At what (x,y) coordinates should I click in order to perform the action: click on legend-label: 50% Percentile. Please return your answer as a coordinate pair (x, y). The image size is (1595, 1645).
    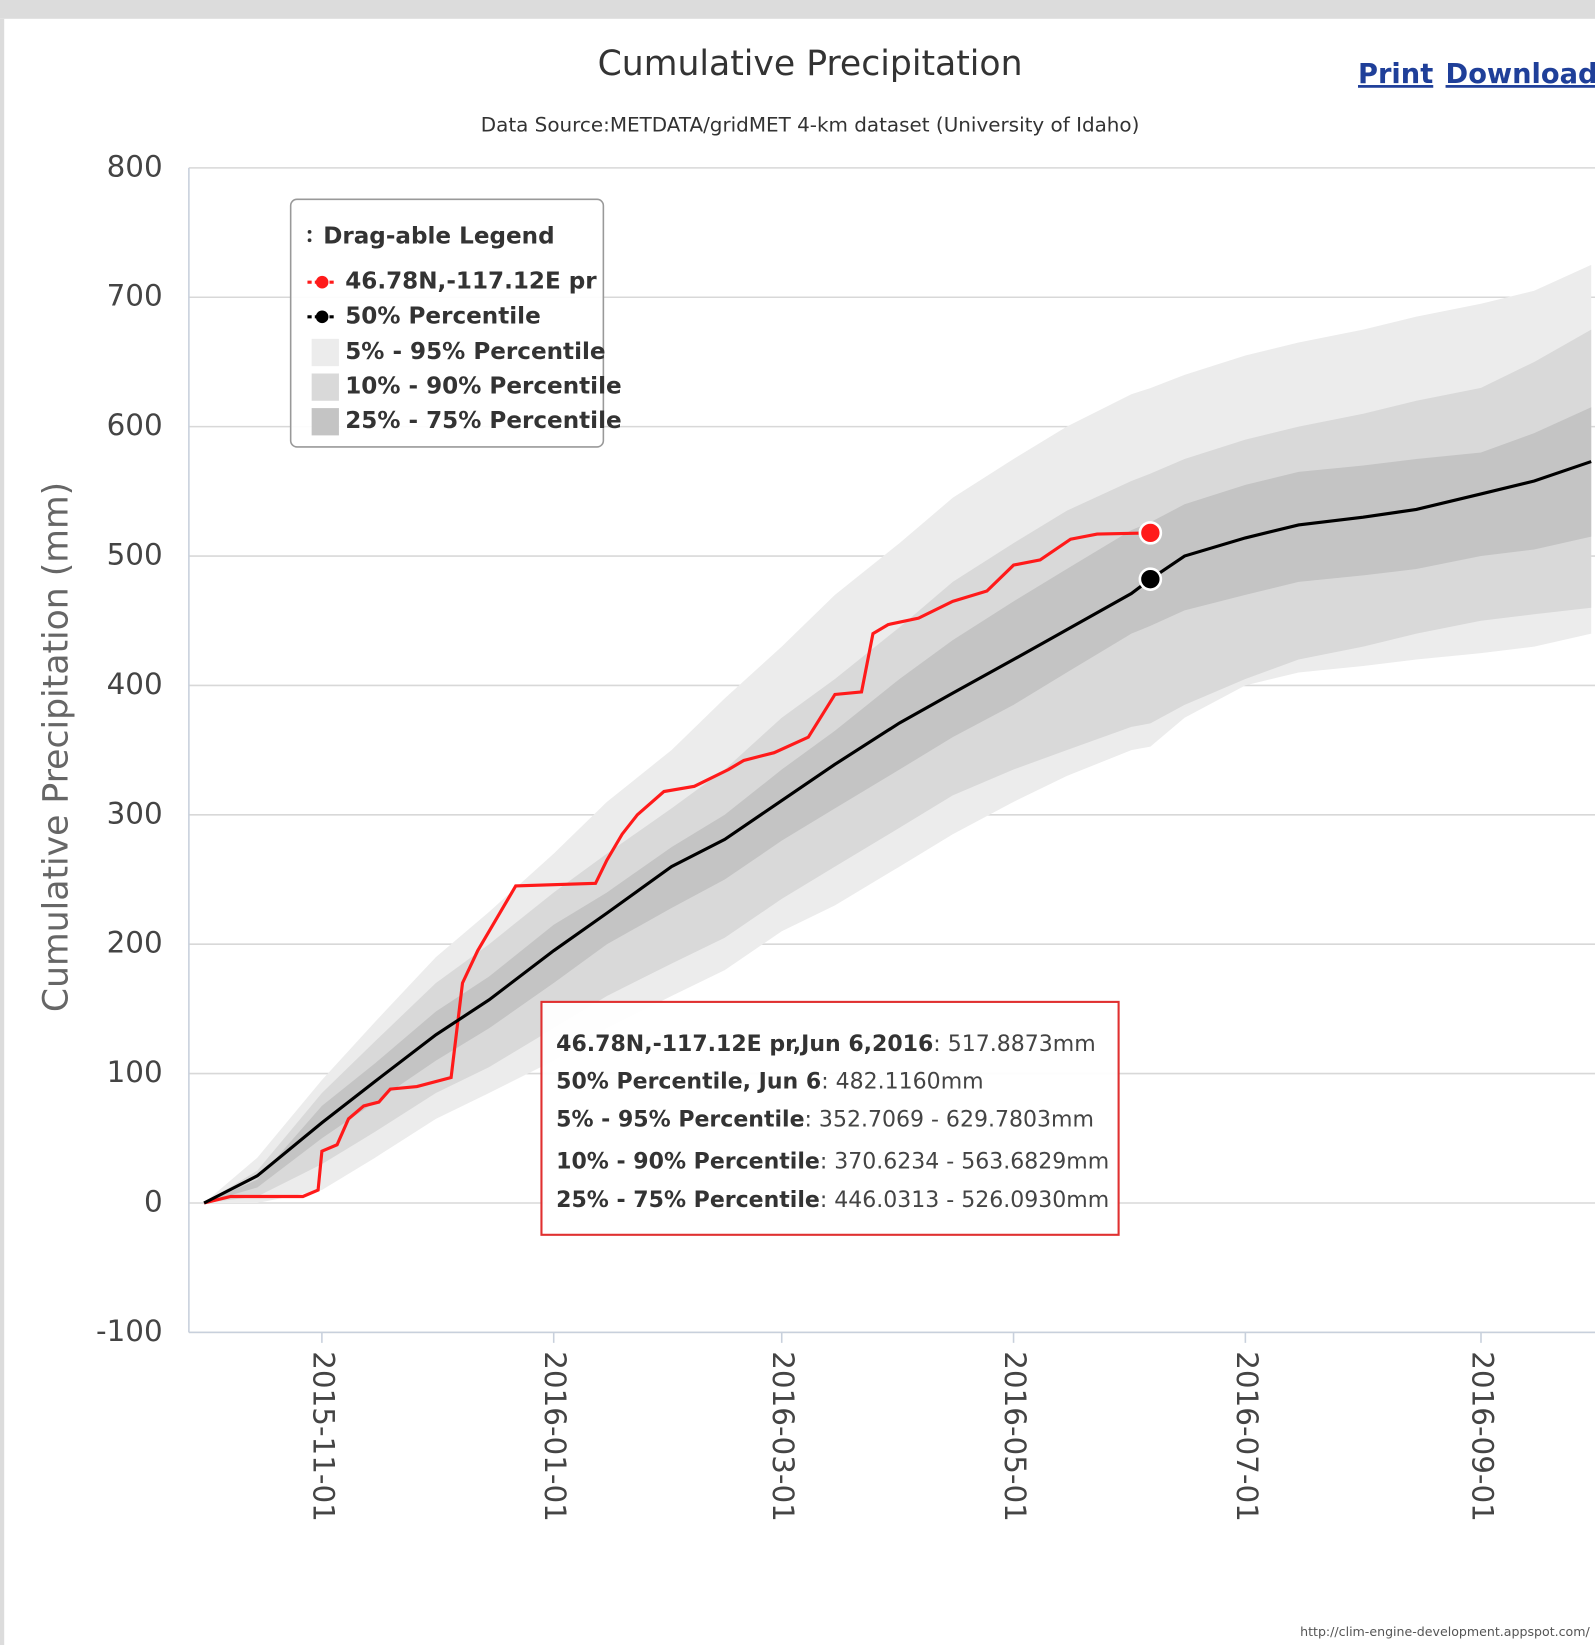
    Looking at the image, I should click on (443, 316).